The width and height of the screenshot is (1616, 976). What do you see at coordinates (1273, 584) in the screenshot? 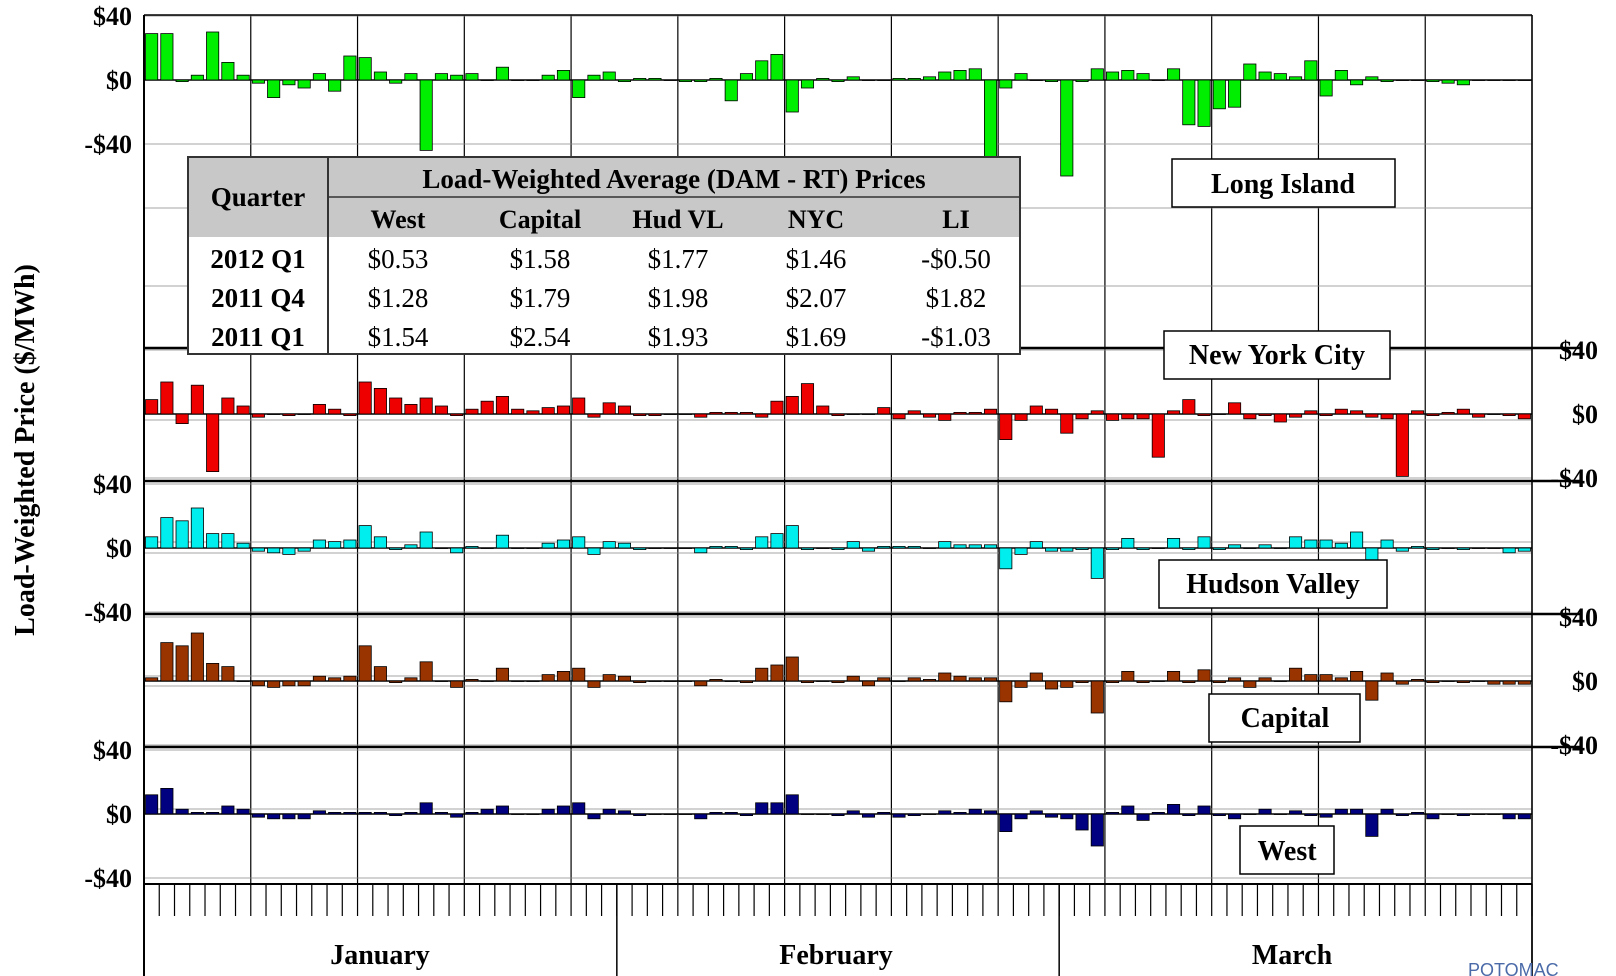
I see `legend-label-hudson-valley: Hudson Valley` at bounding box center [1273, 584].